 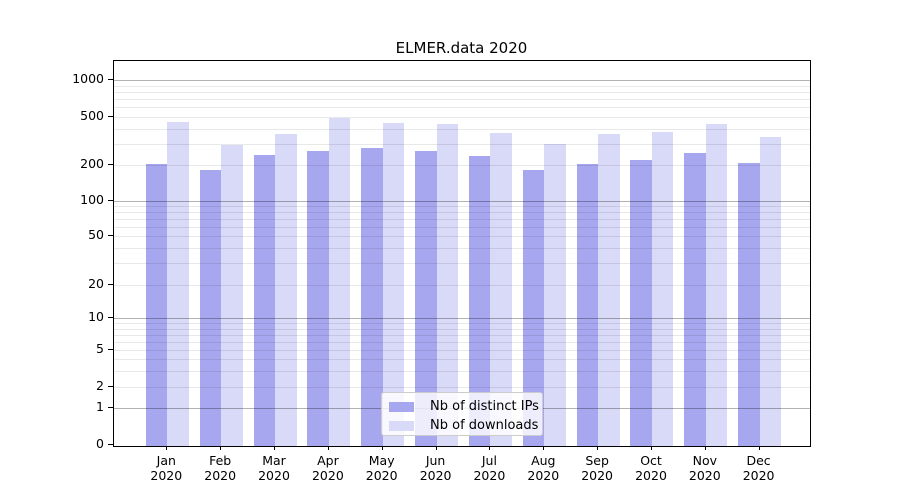 What do you see at coordinates (178, 284) in the screenshot?
I see `bar-downloads-jan` at bounding box center [178, 284].